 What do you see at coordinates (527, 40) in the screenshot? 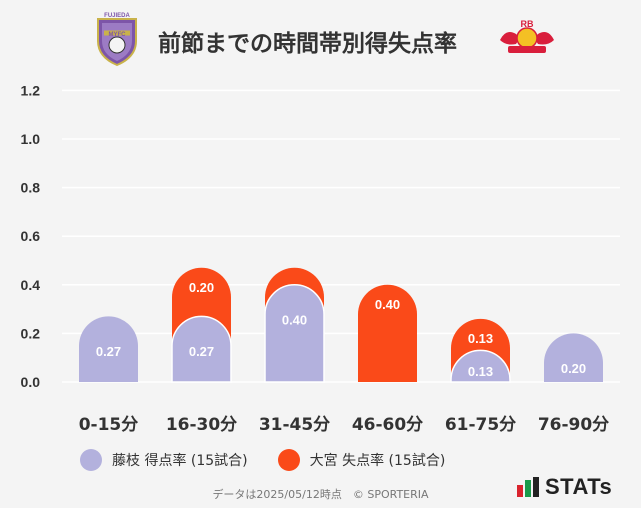
I see `rb-omiya-logo: RB` at bounding box center [527, 40].